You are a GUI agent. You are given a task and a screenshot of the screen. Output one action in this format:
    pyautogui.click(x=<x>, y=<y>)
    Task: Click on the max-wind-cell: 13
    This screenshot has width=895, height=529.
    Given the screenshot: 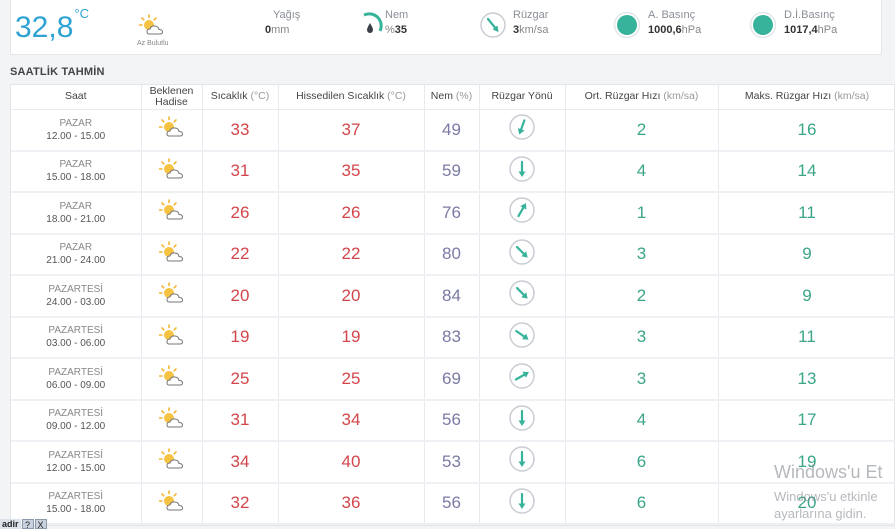 What is the action you would take?
    pyautogui.click(x=806, y=379)
    